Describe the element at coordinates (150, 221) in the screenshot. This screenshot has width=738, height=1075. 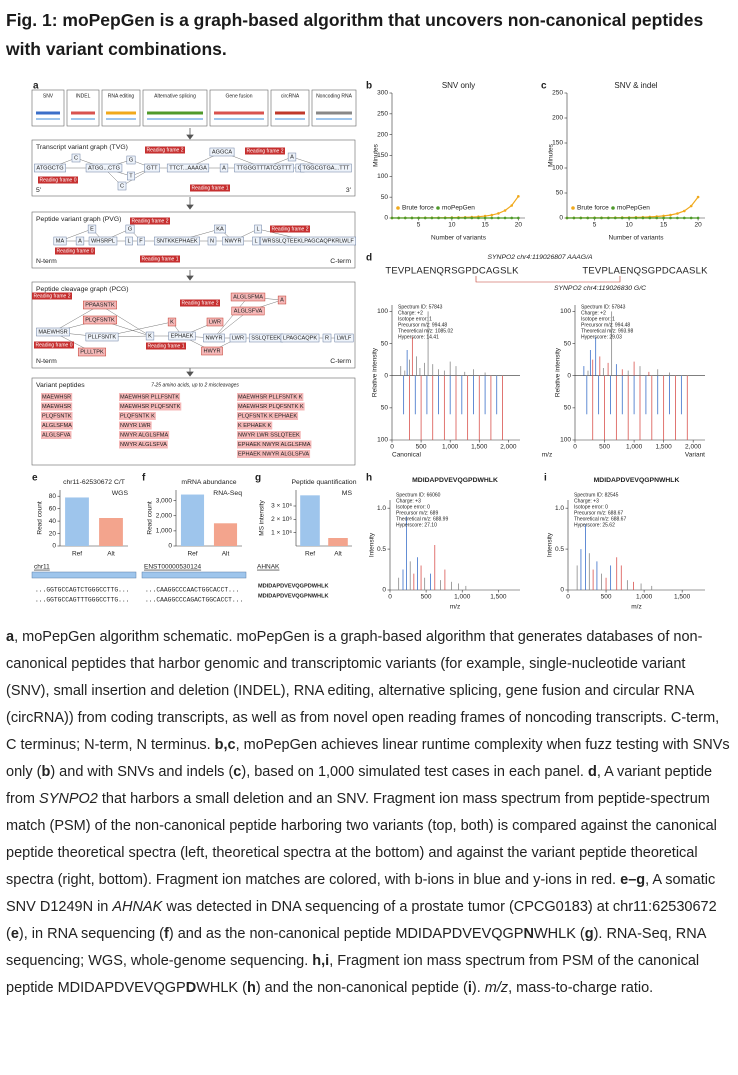
I see `reading-frame-box` at that location.